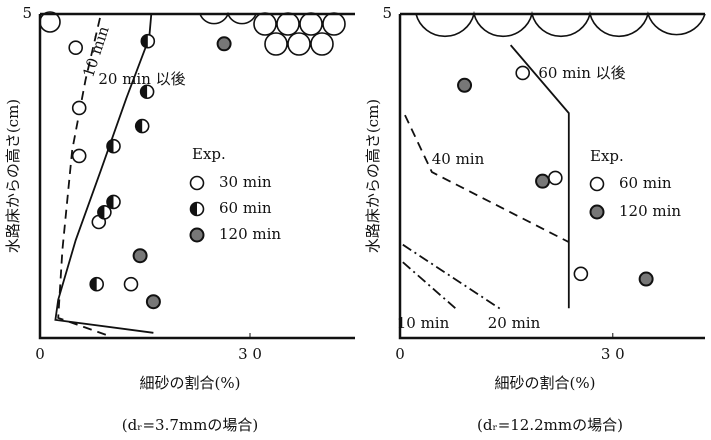 Image resolution: width=711 pixels, height=440 pixels. What do you see at coordinates (372, 33) in the screenshot?
I see `bed-decoration` at bounding box center [372, 33].